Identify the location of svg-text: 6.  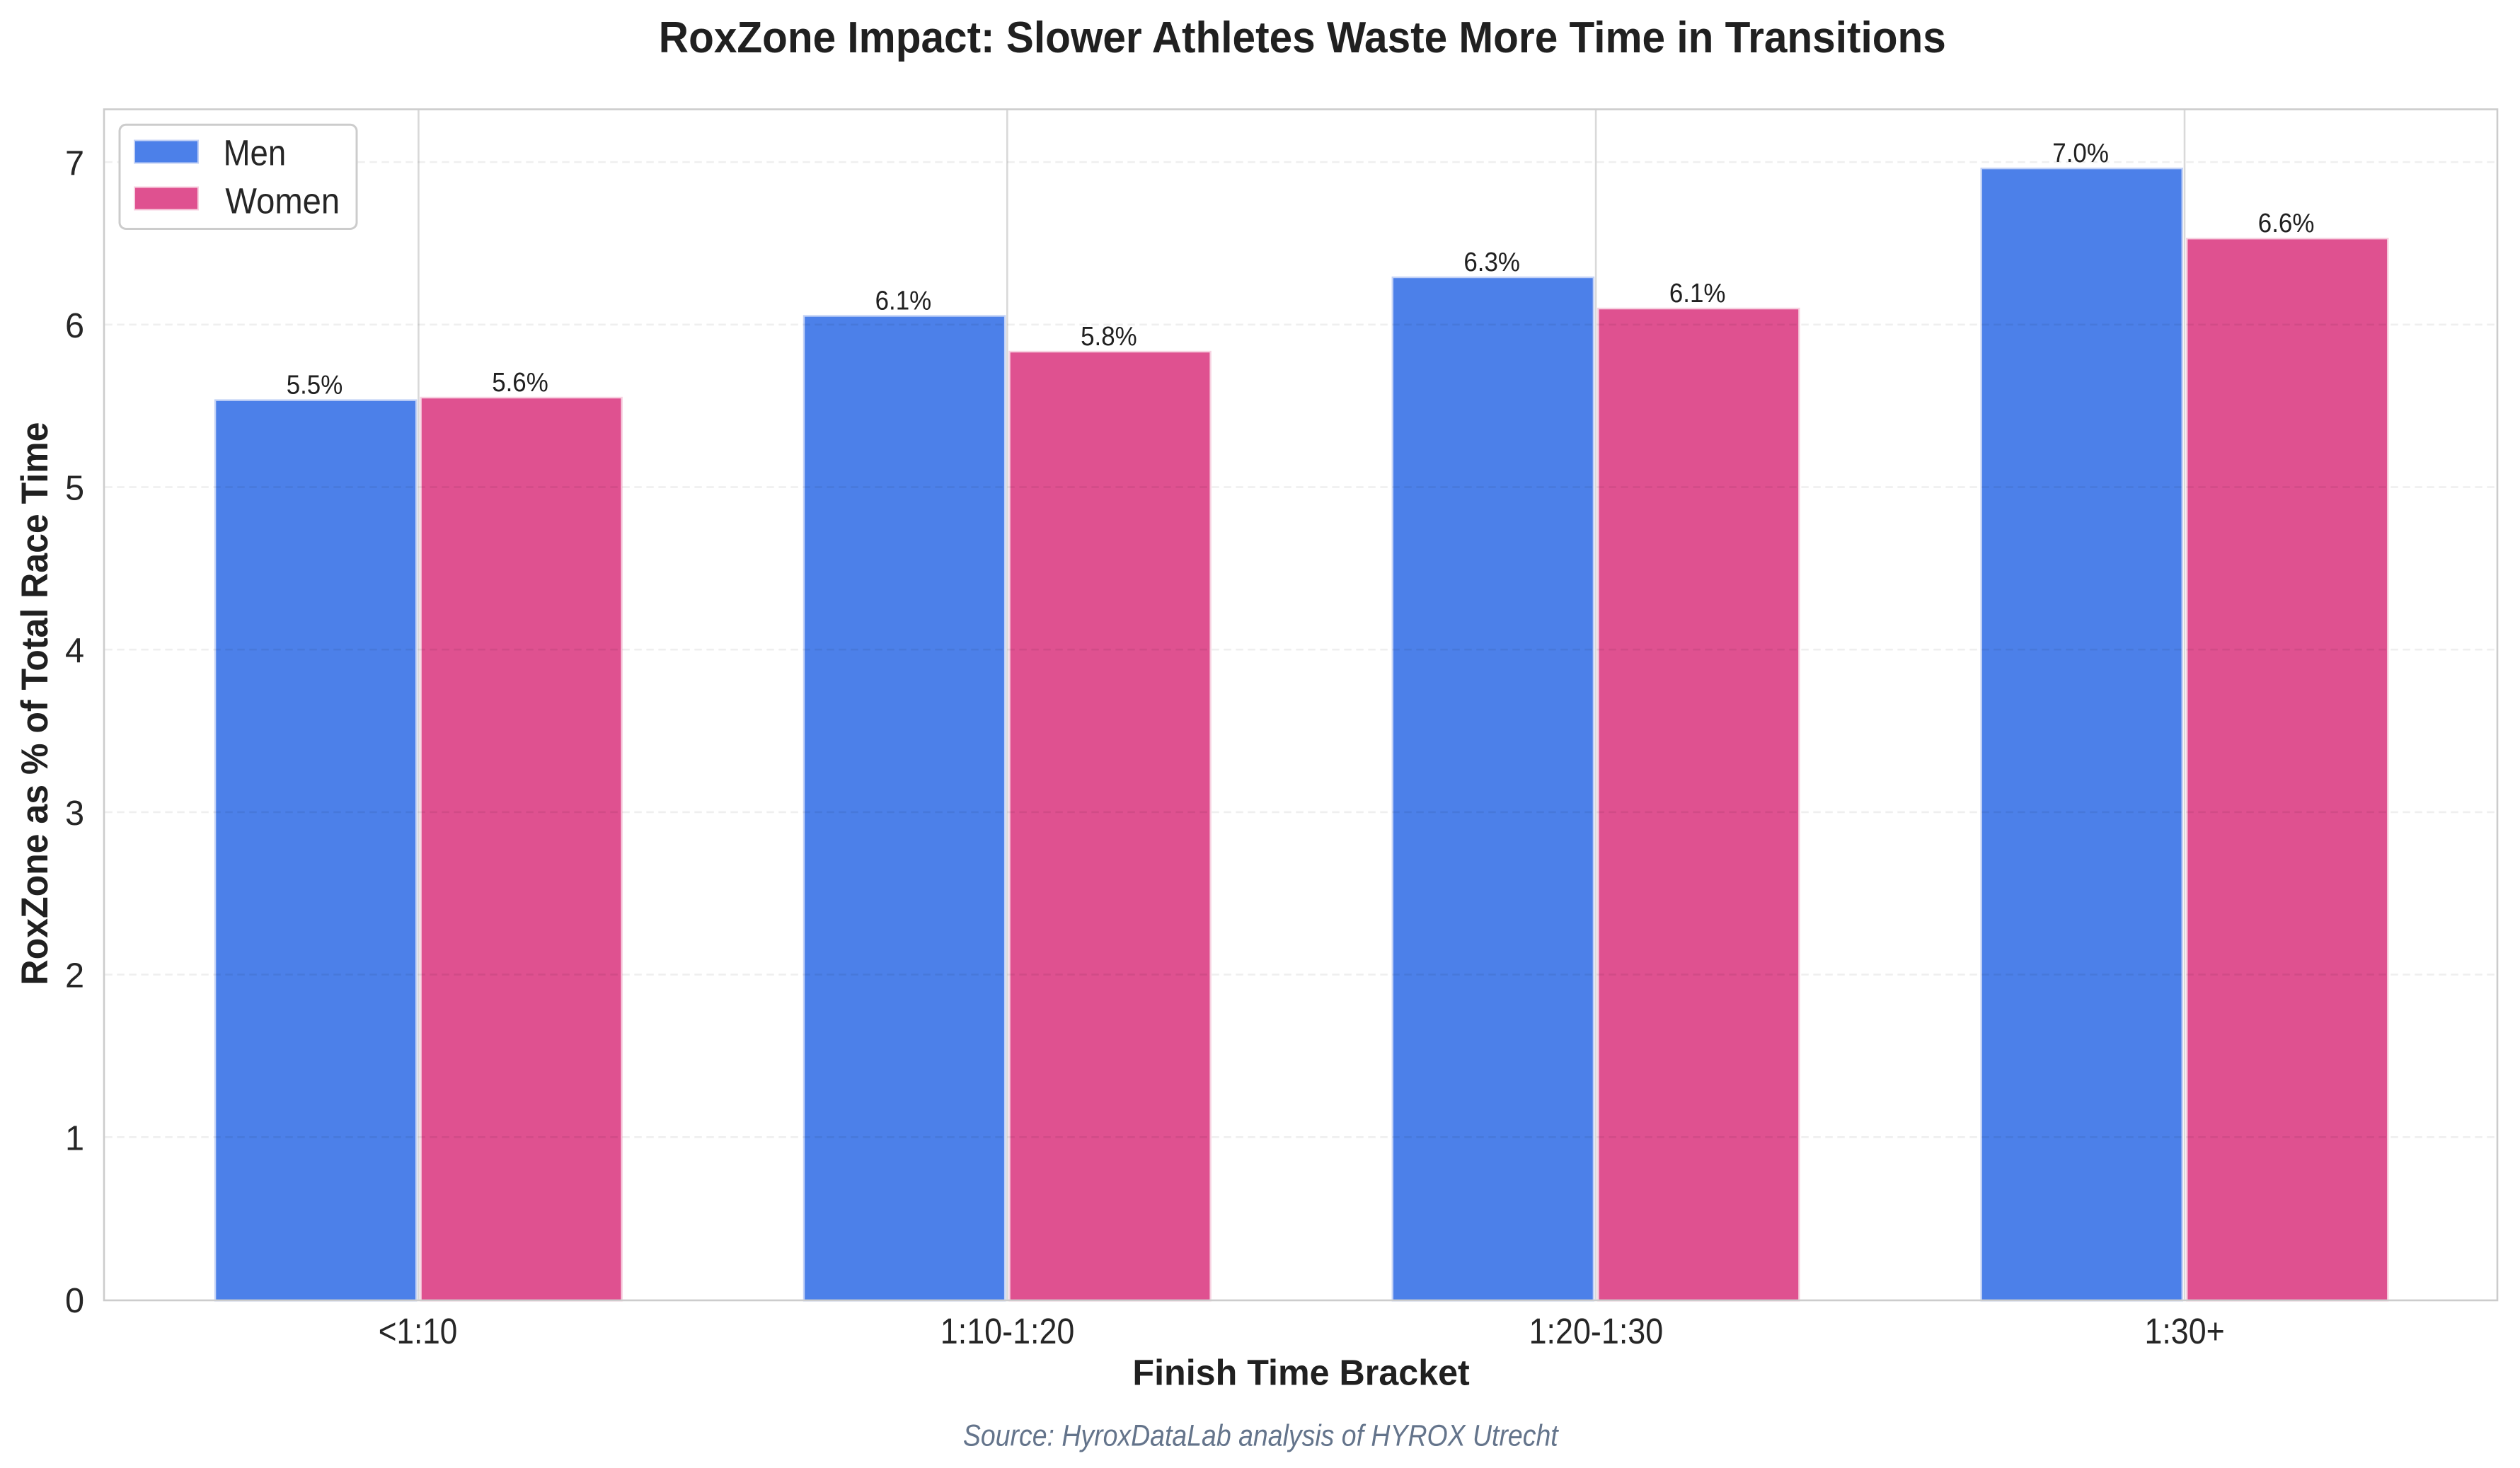
(75, 326).